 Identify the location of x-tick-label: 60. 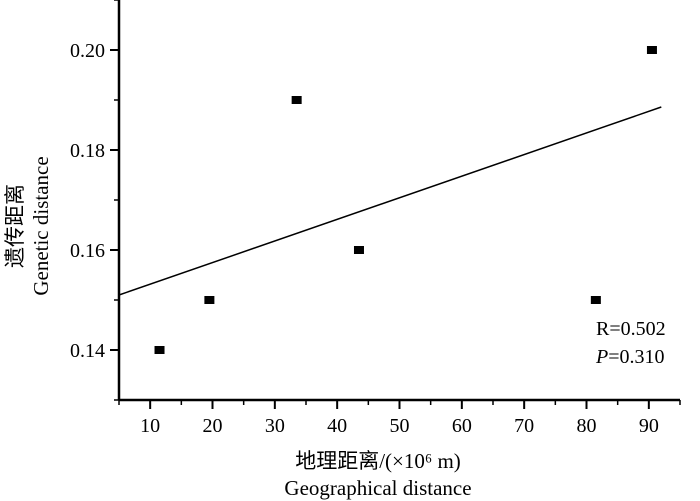
(462, 426).